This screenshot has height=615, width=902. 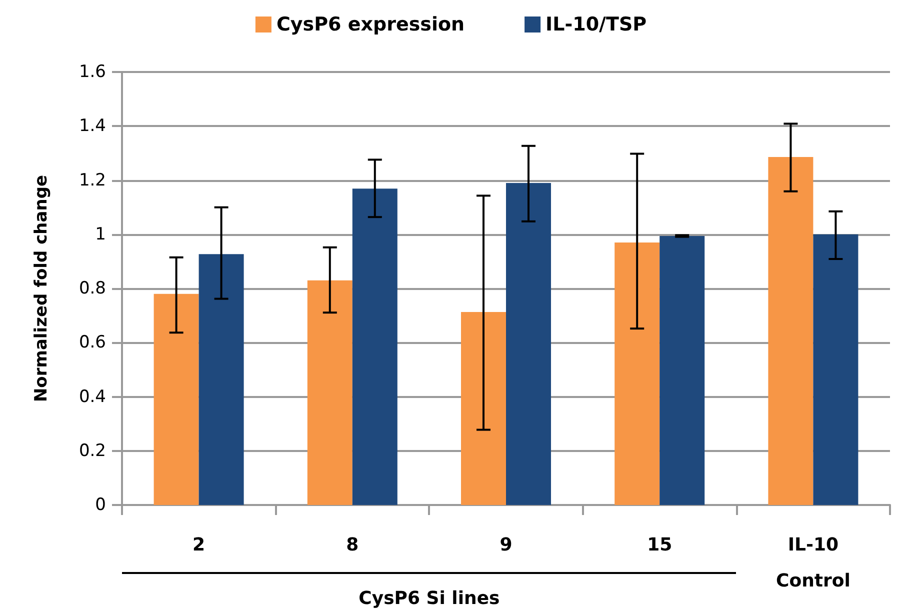 What do you see at coordinates (429, 598) in the screenshot?
I see `text: CysP6 Si lines` at bounding box center [429, 598].